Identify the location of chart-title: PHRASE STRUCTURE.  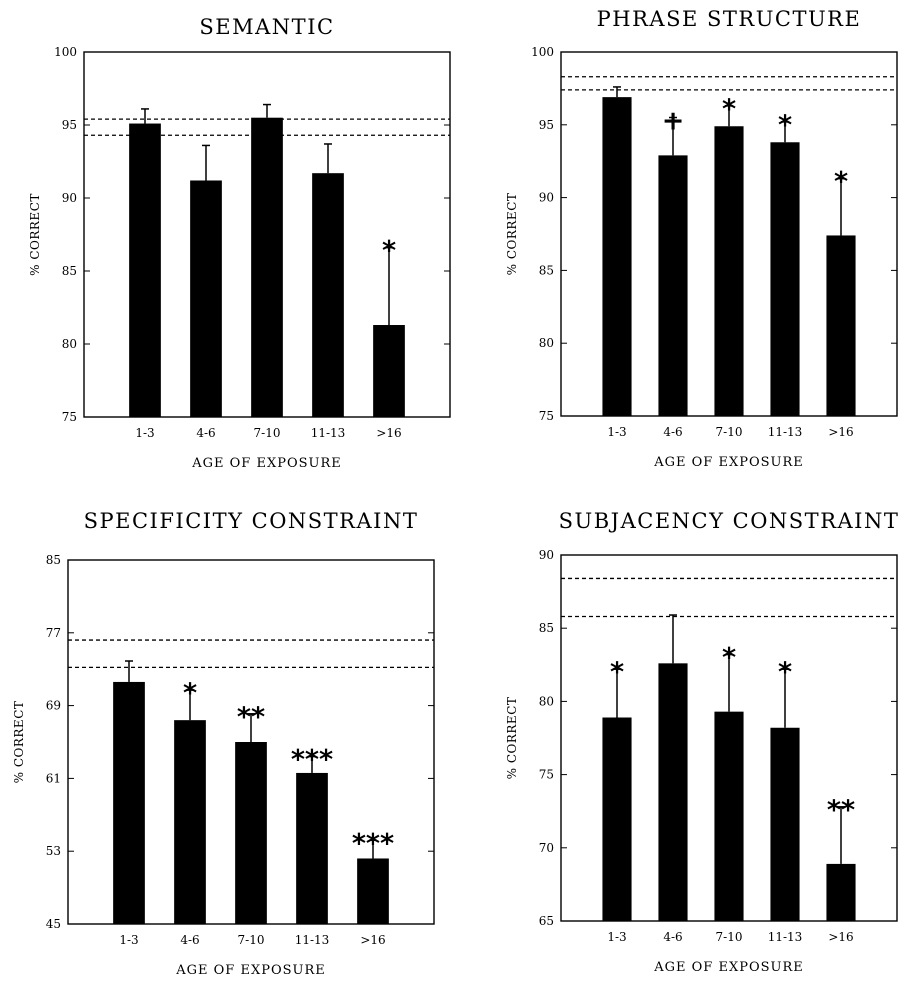
(729, 19).